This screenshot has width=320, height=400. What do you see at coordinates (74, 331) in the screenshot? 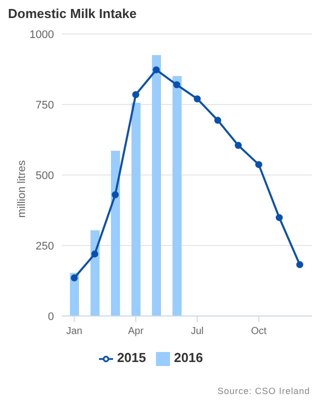
I see `x-tick-label: Jan` at bounding box center [74, 331].